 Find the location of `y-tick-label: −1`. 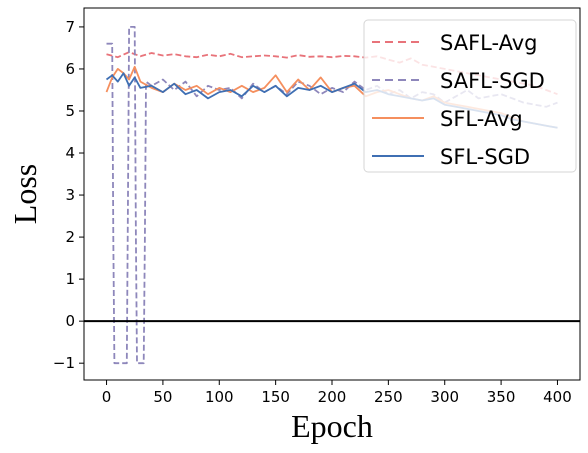

y-tick-label: −1 is located at coordinates (64, 363).